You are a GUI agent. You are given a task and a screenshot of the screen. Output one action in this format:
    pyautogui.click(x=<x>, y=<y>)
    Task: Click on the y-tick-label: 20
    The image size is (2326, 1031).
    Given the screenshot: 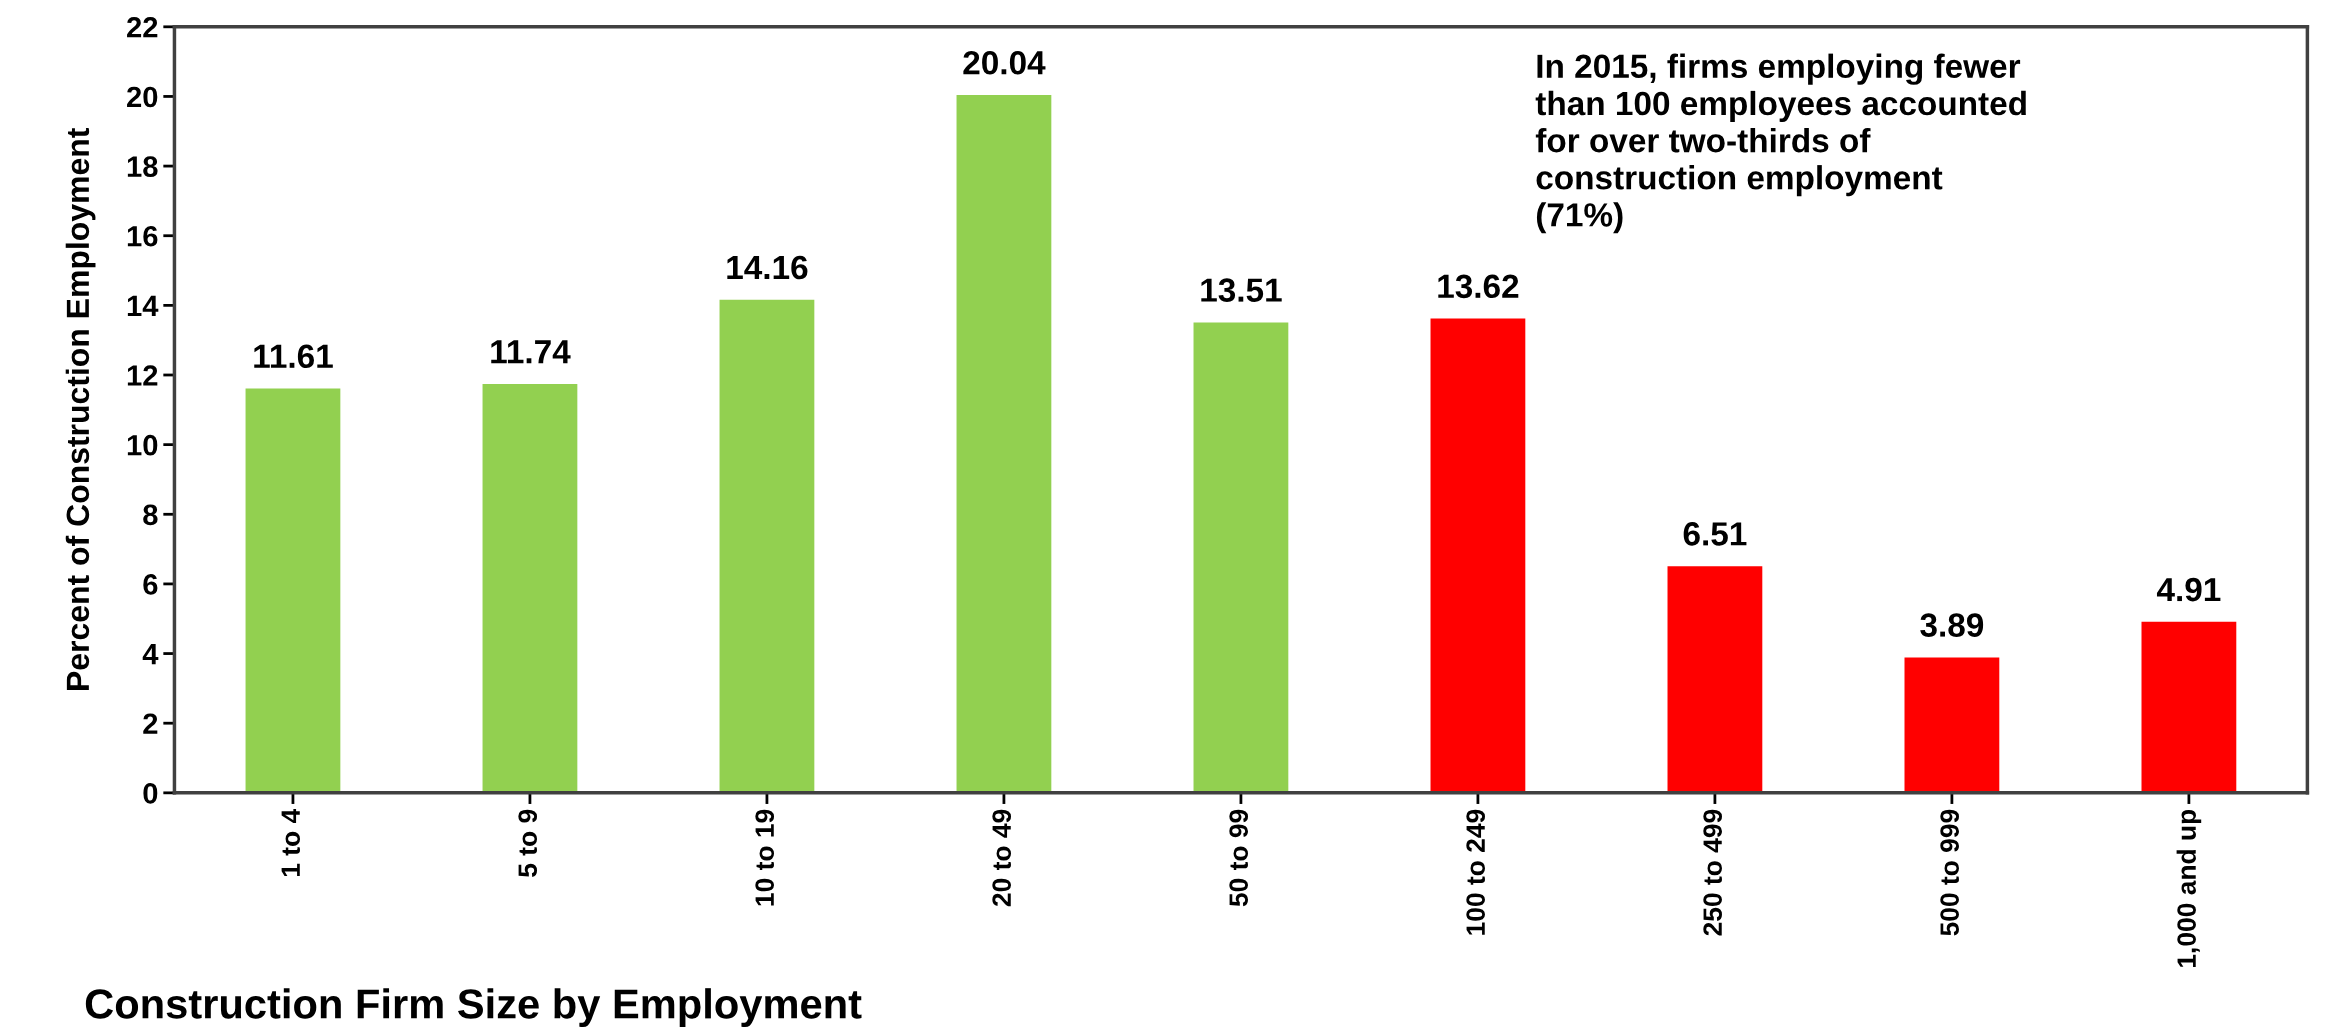 What is the action you would take?
    pyautogui.click(x=142, y=97)
    